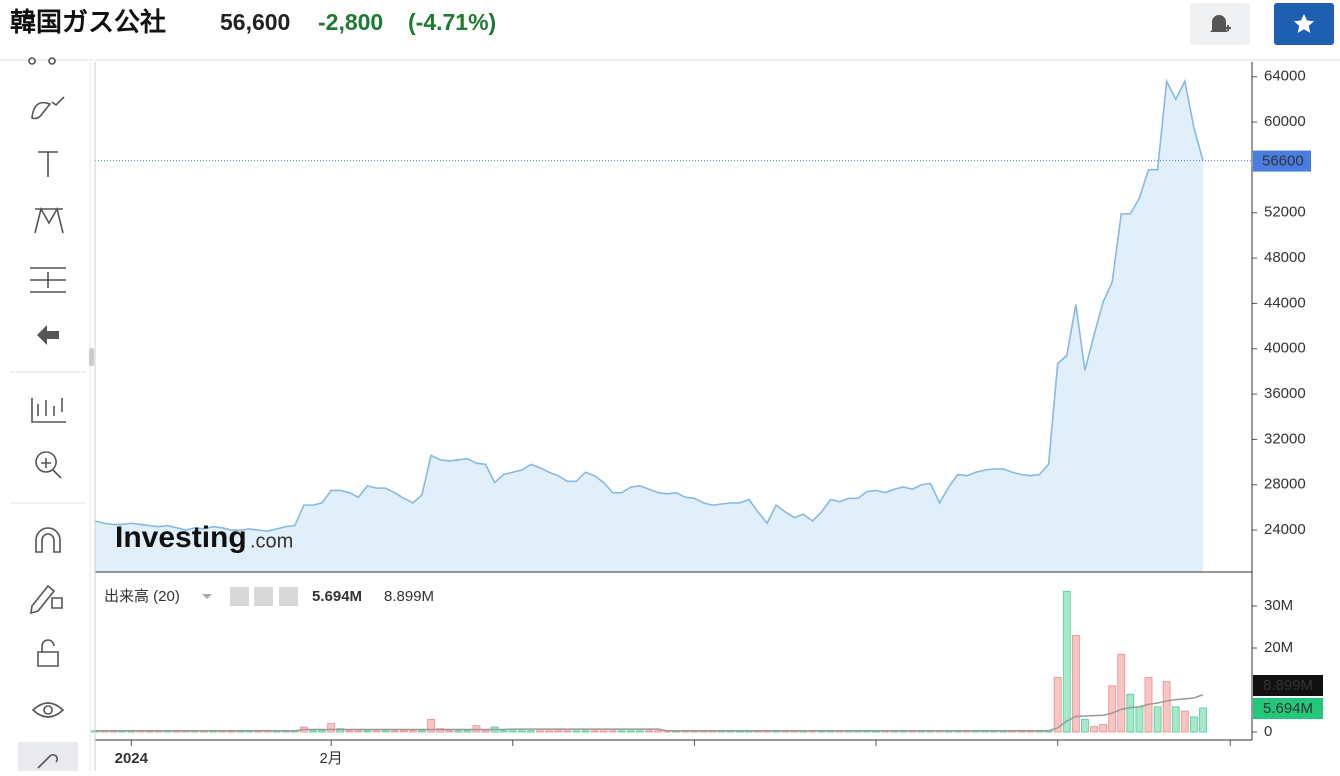  What do you see at coordinates (1278, 647) in the screenshot?
I see `y-tick-label: 20M` at bounding box center [1278, 647].